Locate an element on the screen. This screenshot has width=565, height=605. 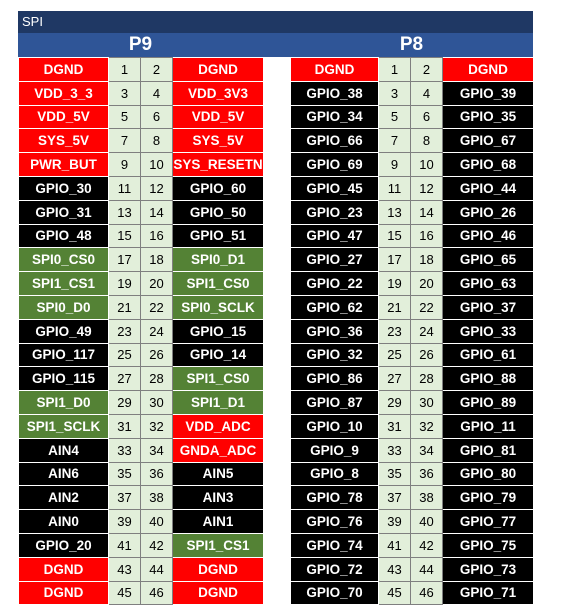
pin-label-right: GPIO_33 is located at coordinates (488, 331).